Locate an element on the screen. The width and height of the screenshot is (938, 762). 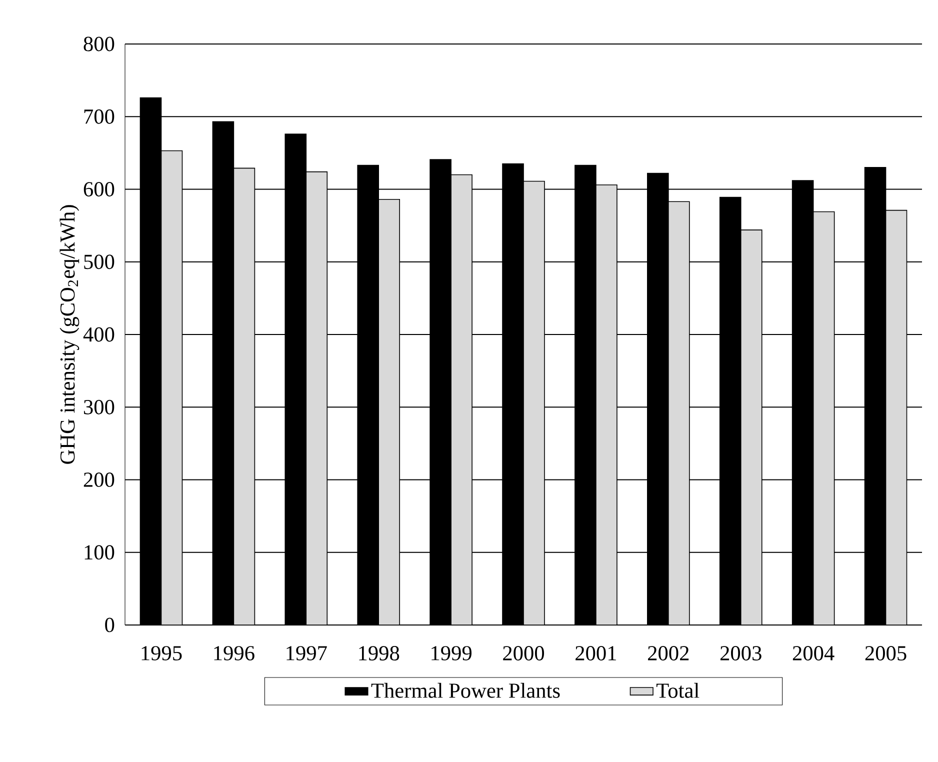
x-tick-label: 2000 is located at coordinates (523, 653).